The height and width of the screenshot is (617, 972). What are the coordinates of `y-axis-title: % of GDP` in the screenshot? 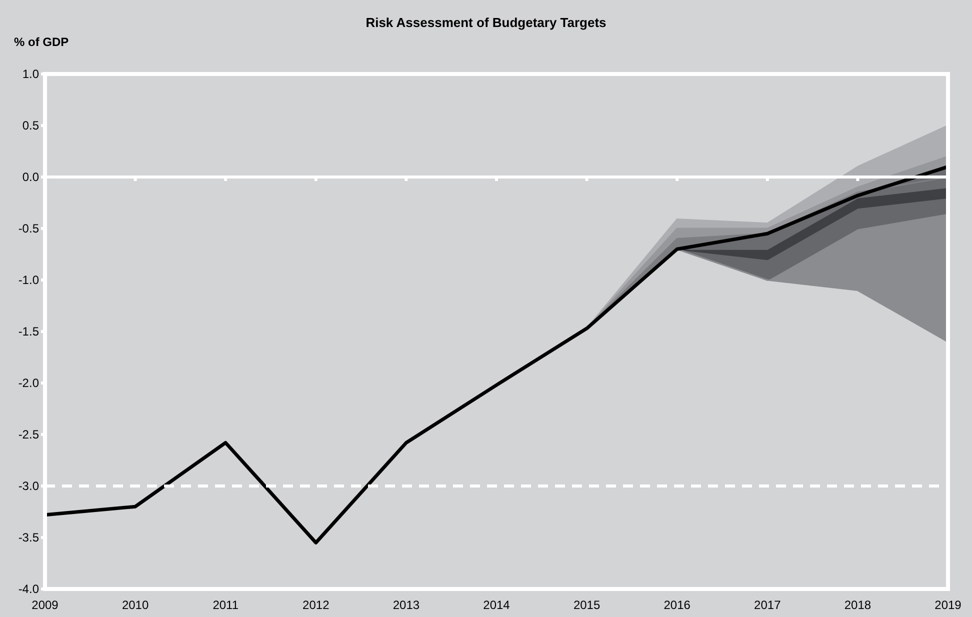 It's located at (41, 42).